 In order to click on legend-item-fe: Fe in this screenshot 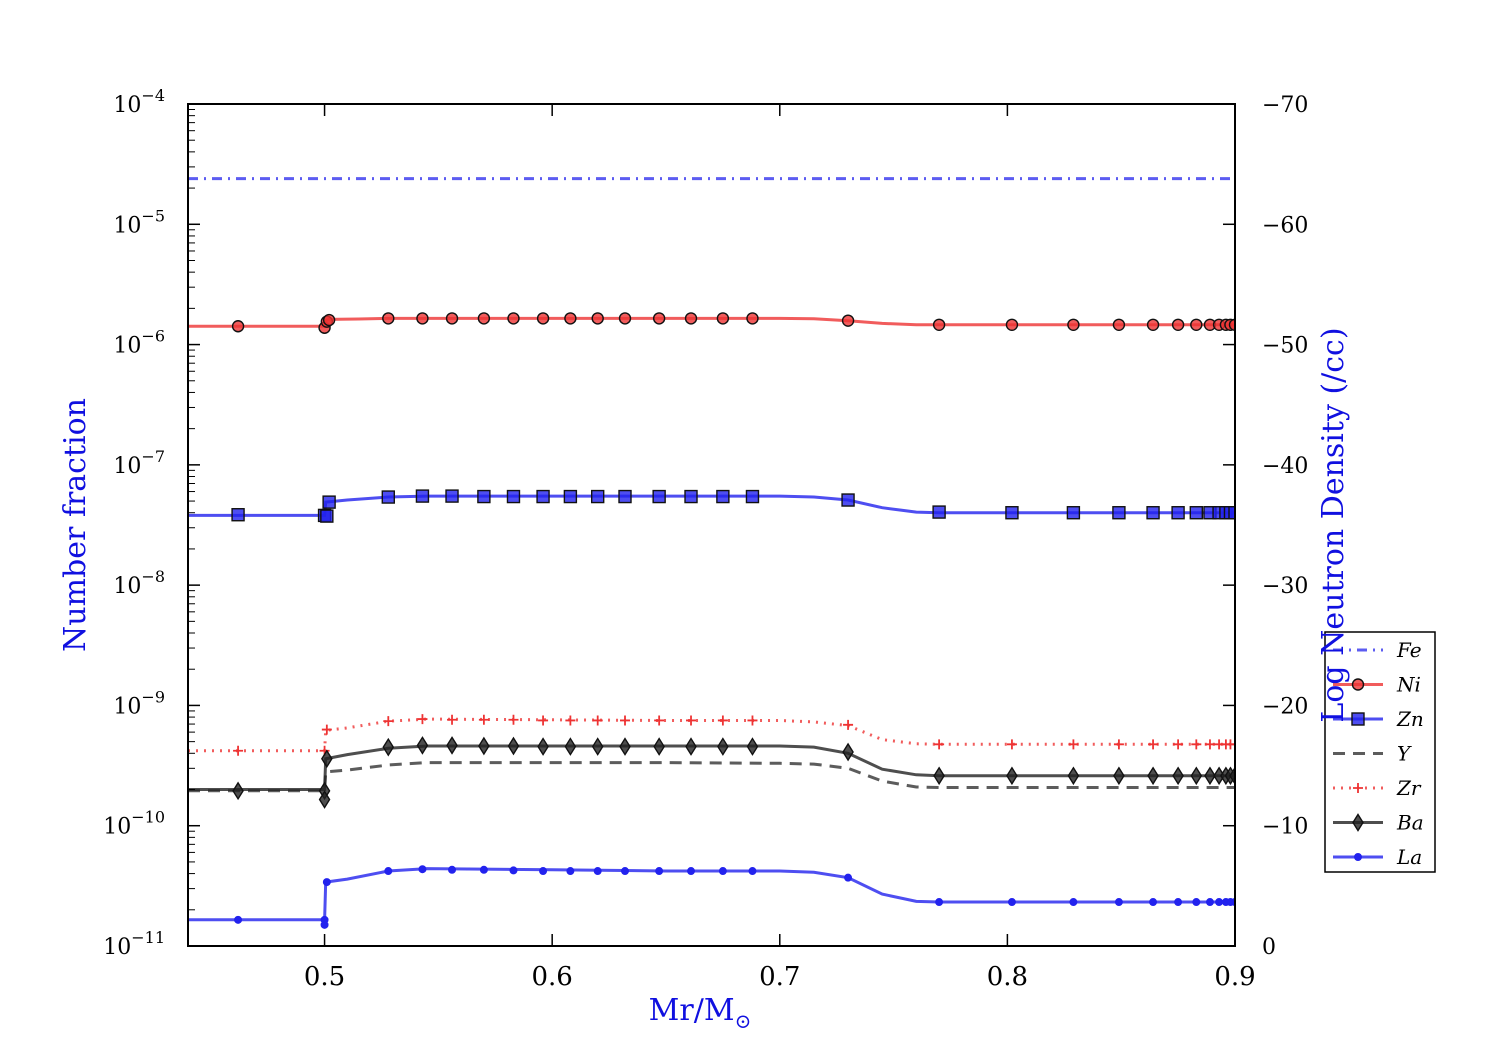, I will do `click(1377, 650)`.